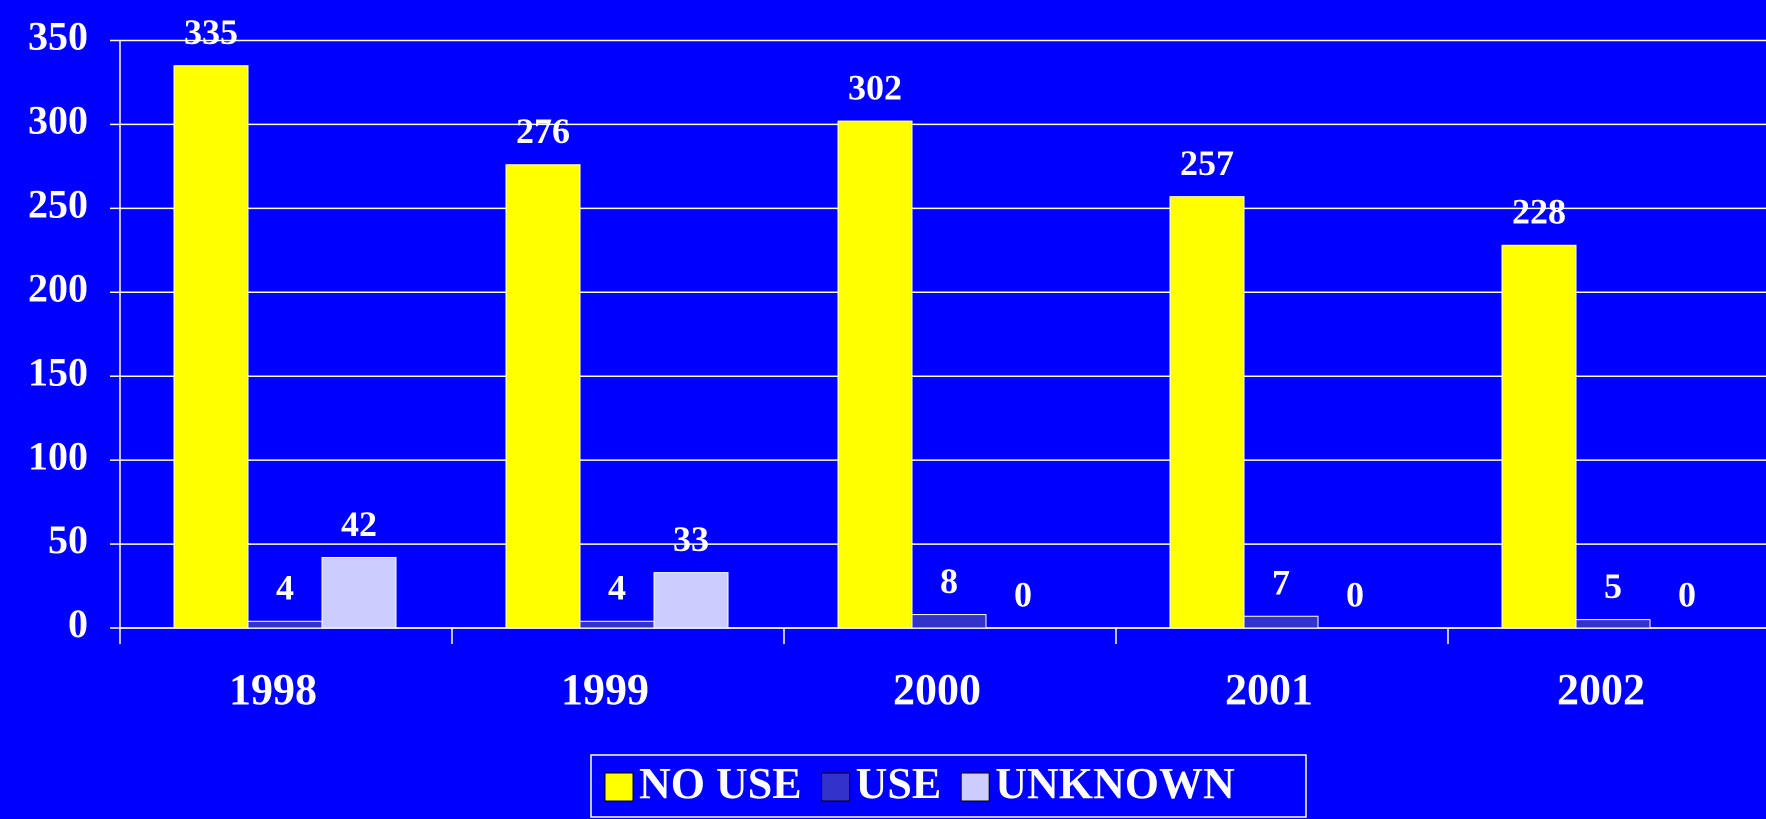 This screenshot has height=819, width=1766. What do you see at coordinates (58, 36) in the screenshot?
I see `y-tick-label: 350` at bounding box center [58, 36].